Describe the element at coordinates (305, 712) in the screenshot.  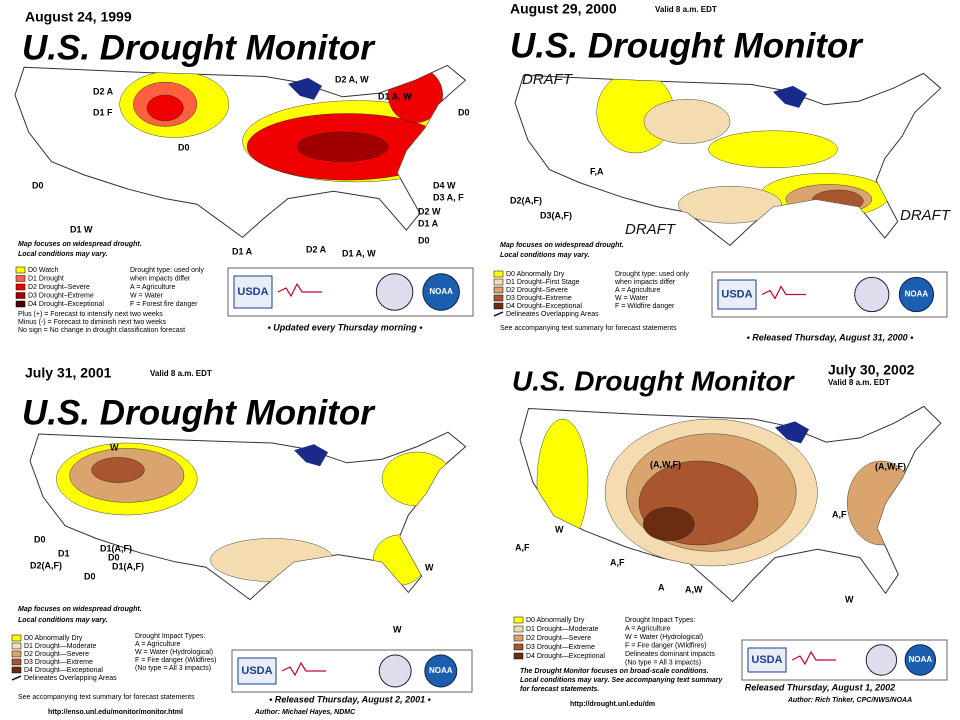
I see `text: Author: Michael Hayes, NDMC` at that location.